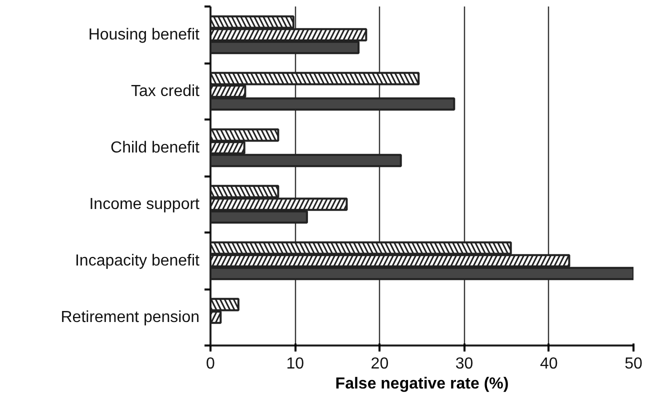 This screenshot has height=403, width=647. I want to click on y-tick-label: Income support, so click(144, 204).